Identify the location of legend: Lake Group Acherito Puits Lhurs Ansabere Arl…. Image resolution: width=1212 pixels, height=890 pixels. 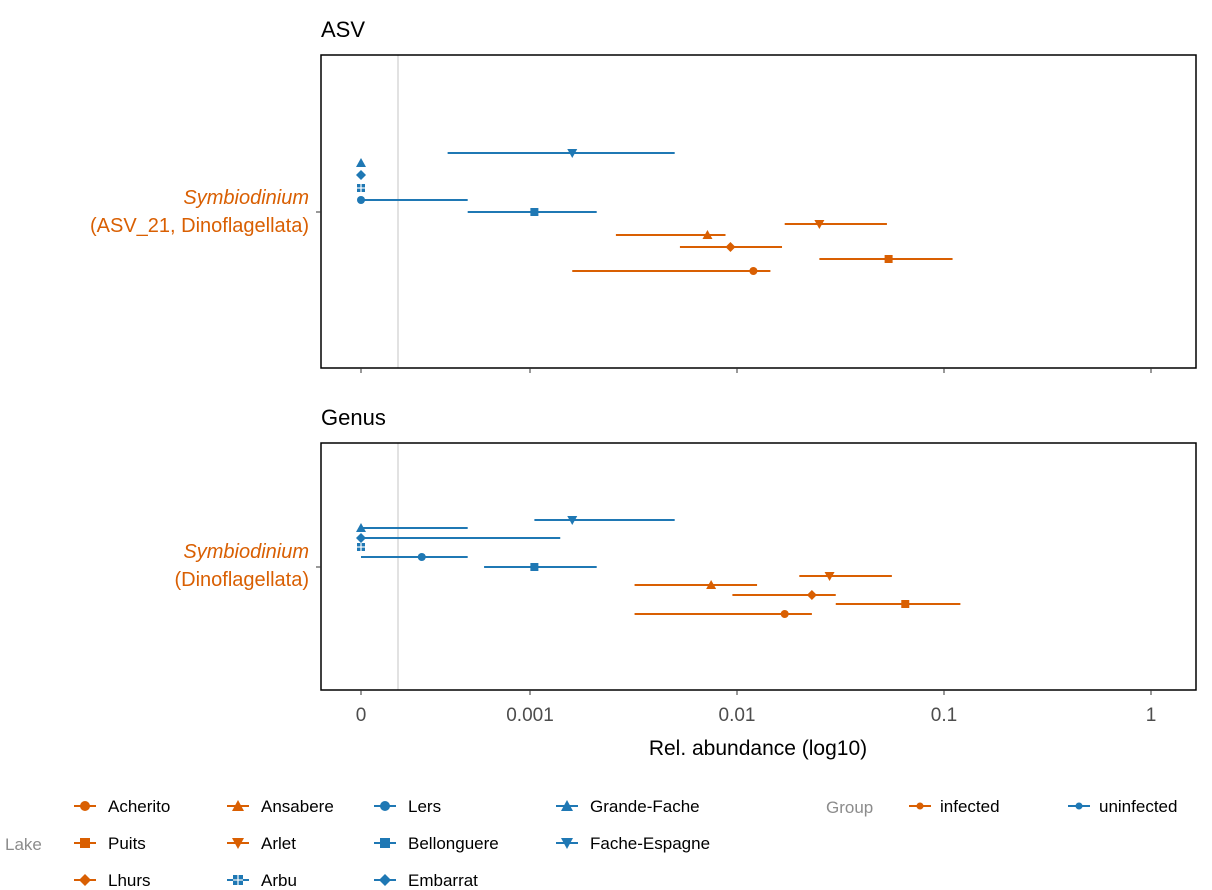
(591, 843).